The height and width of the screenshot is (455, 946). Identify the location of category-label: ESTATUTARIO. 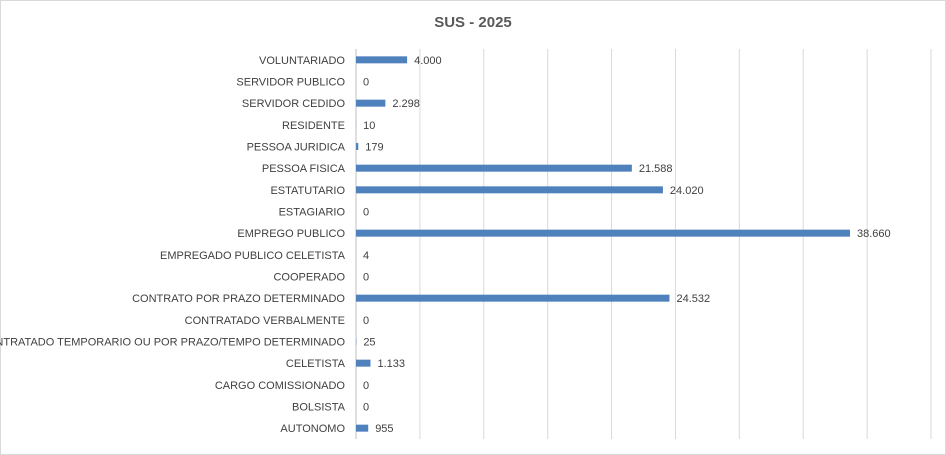
(307, 191).